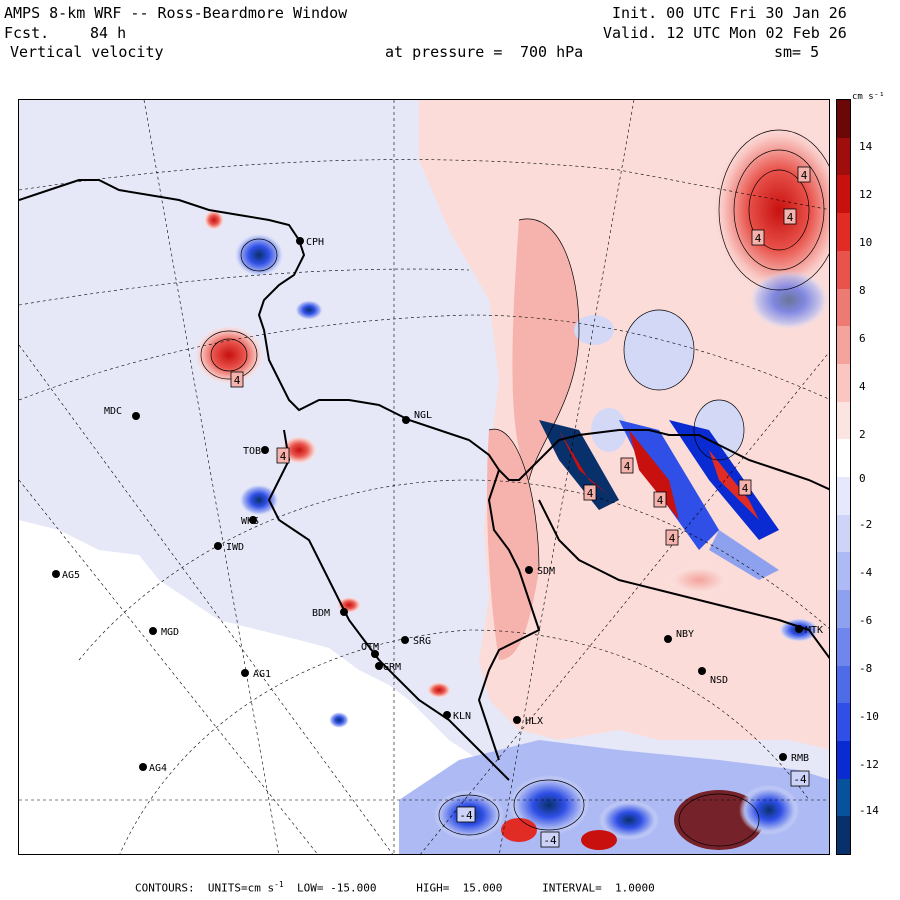 The width and height of the screenshot is (900, 900). I want to click on colorbar-tick: -8, so click(866, 668).